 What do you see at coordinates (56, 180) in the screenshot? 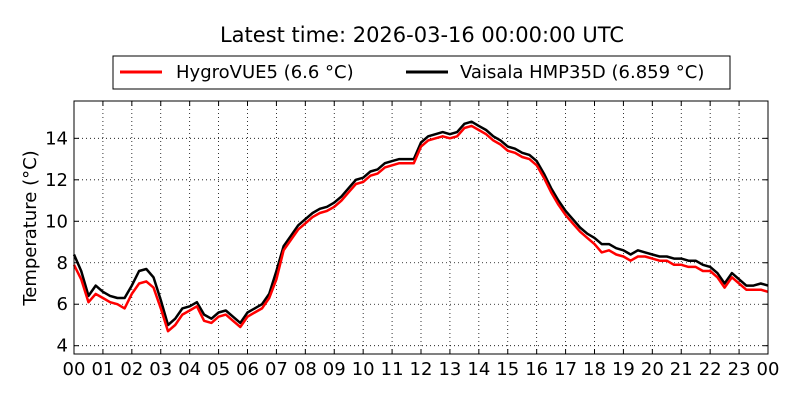
I see `y-tick-label: 12` at bounding box center [56, 180].